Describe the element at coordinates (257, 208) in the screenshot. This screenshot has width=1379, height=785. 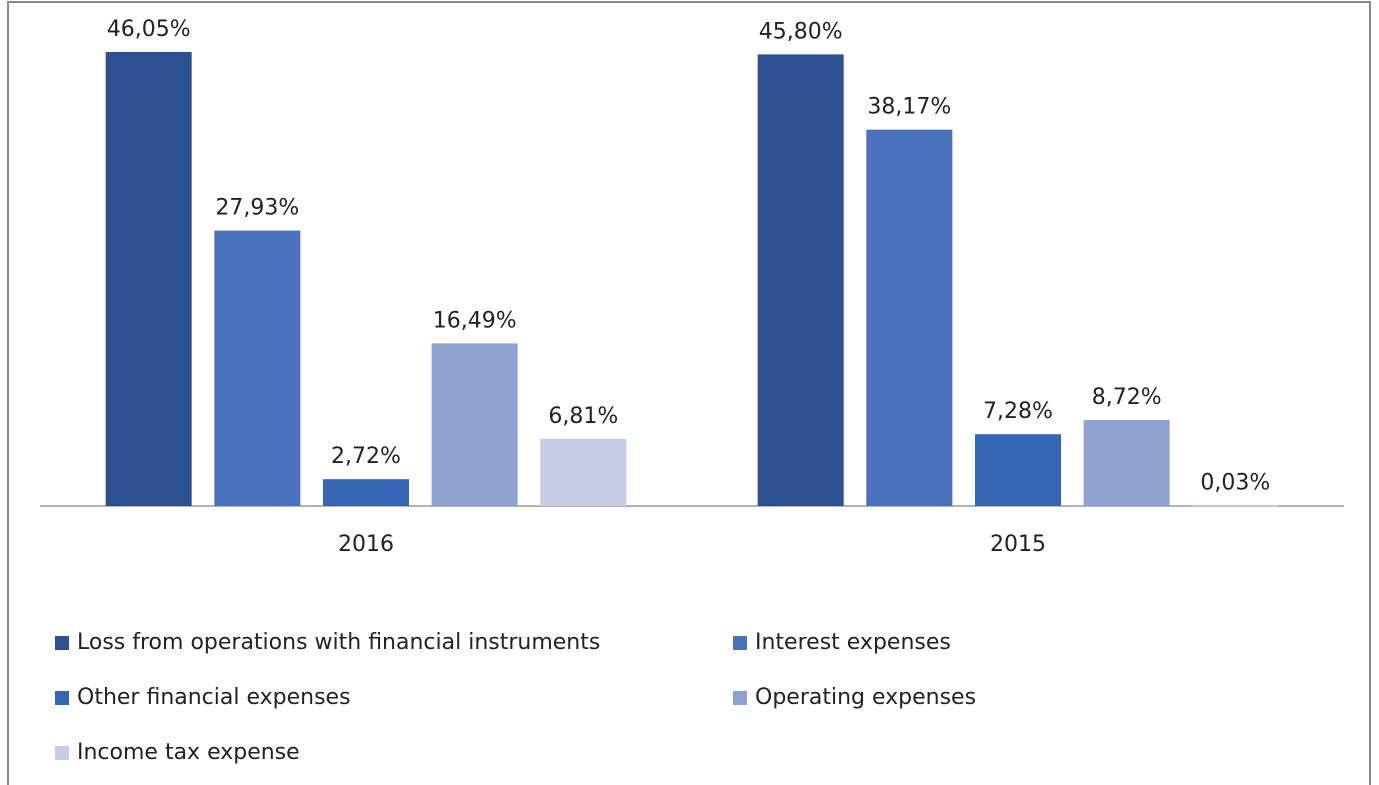
I see `value-label: 27,93%` at that location.